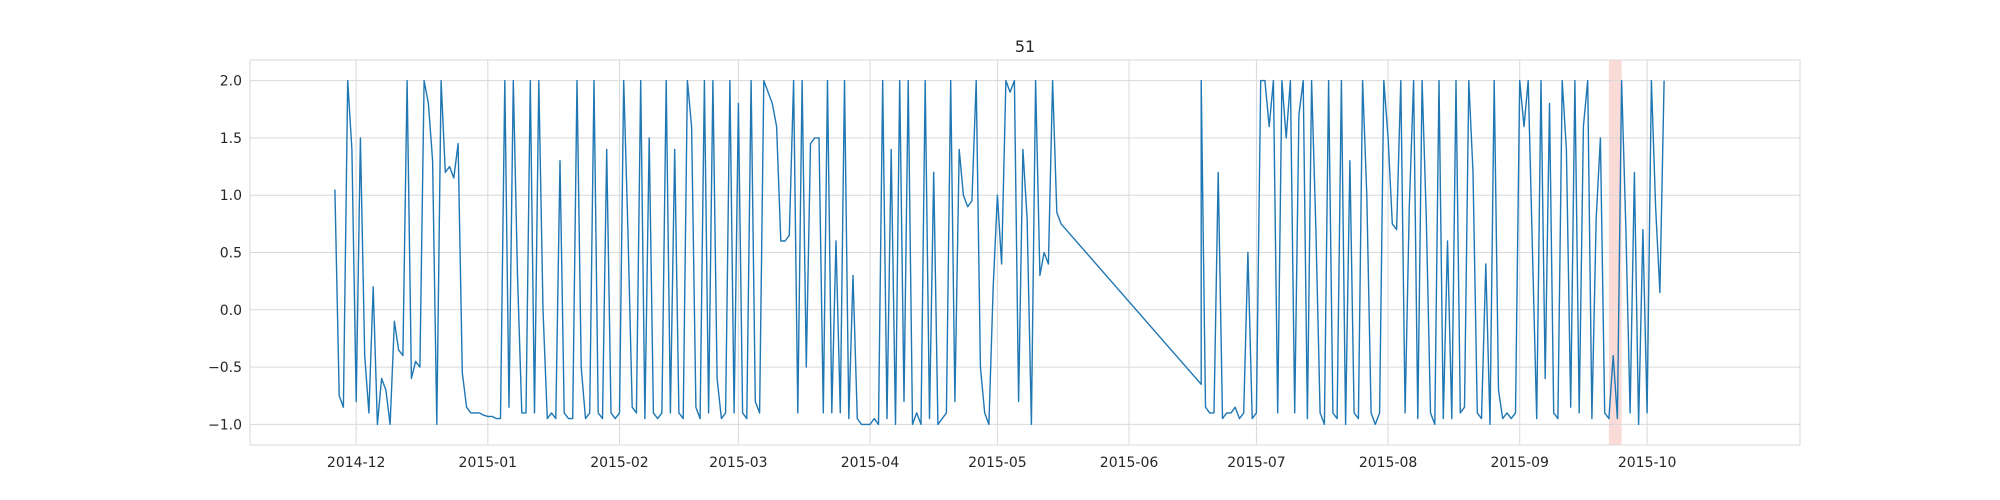  Describe the element at coordinates (870, 463) in the screenshot. I see `x-tick-label: 2015-04` at that location.